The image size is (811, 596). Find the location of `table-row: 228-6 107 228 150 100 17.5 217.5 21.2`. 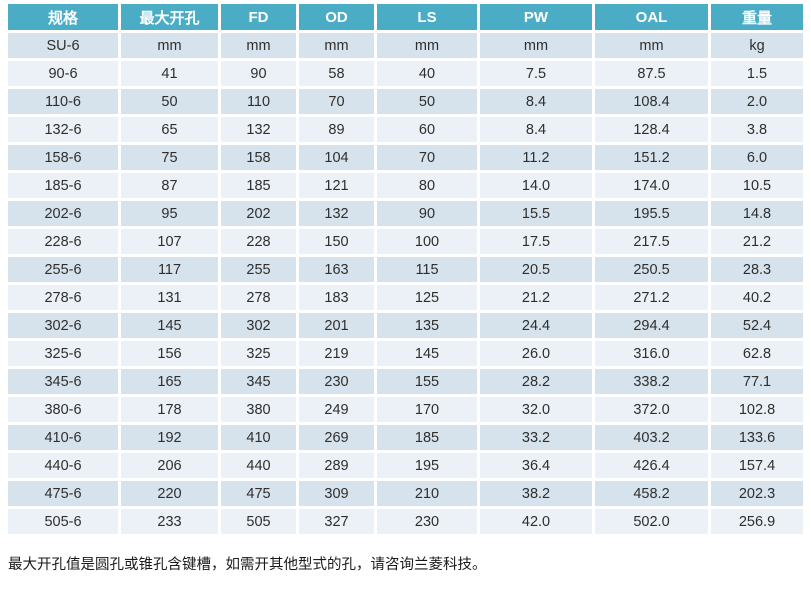

table-row: 228-6 107 228 150 100 17.5 217.5 21.2 is located at coordinates (405, 241).